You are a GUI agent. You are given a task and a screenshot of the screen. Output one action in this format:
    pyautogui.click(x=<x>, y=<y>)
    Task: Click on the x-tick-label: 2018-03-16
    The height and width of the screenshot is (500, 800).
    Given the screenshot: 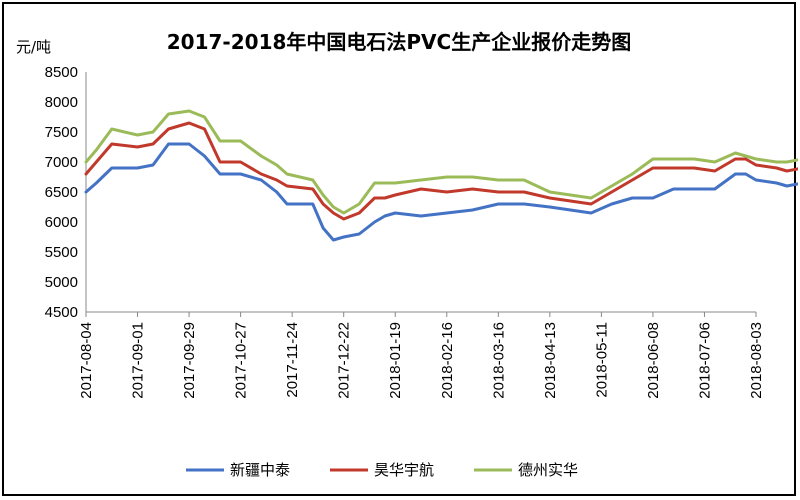 What is the action you would take?
    pyautogui.click(x=498, y=360)
    